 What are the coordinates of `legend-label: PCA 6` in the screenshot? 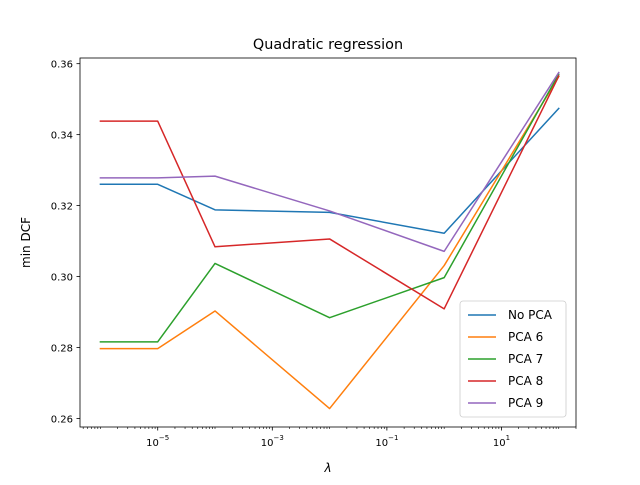 It's located at (525, 337).